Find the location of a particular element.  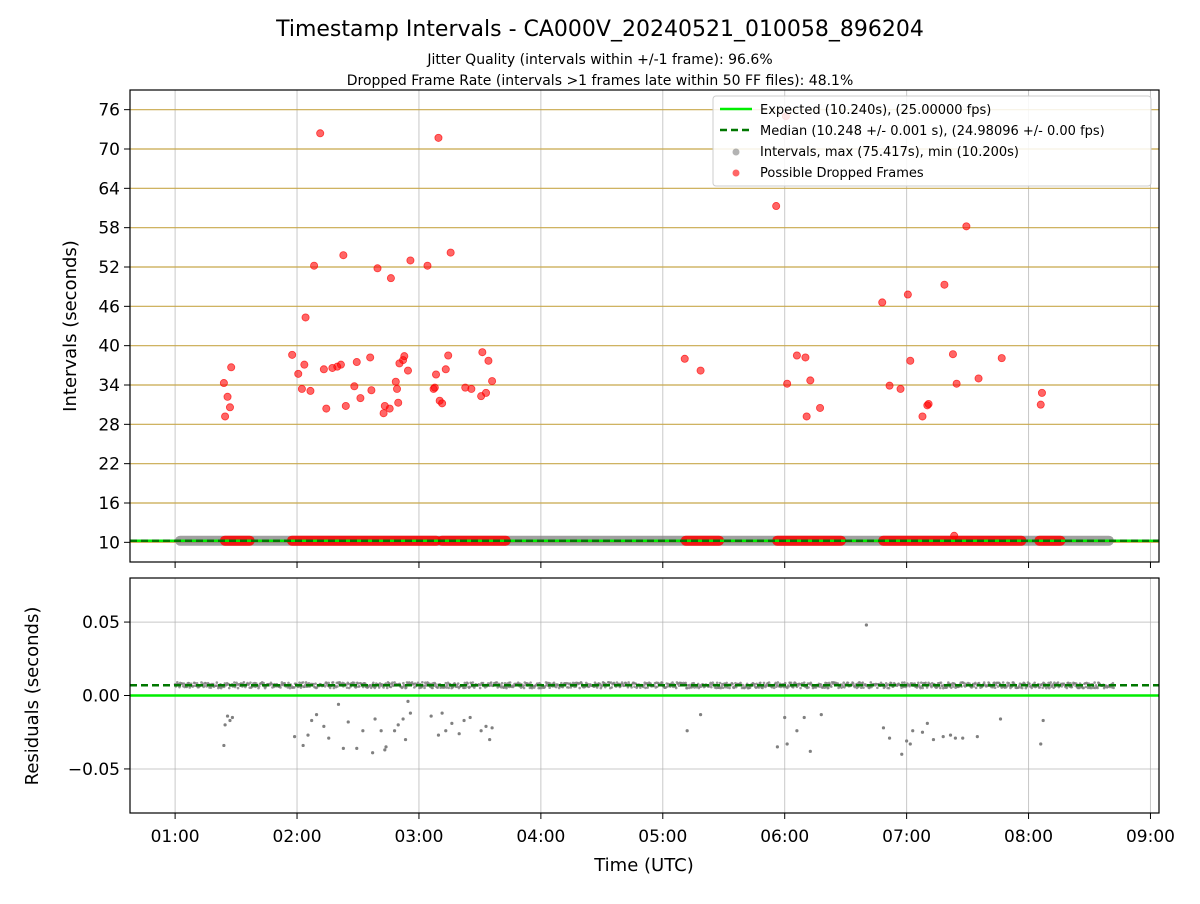

x-tick-label: 09:00 is located at coordinates (1150, 837).